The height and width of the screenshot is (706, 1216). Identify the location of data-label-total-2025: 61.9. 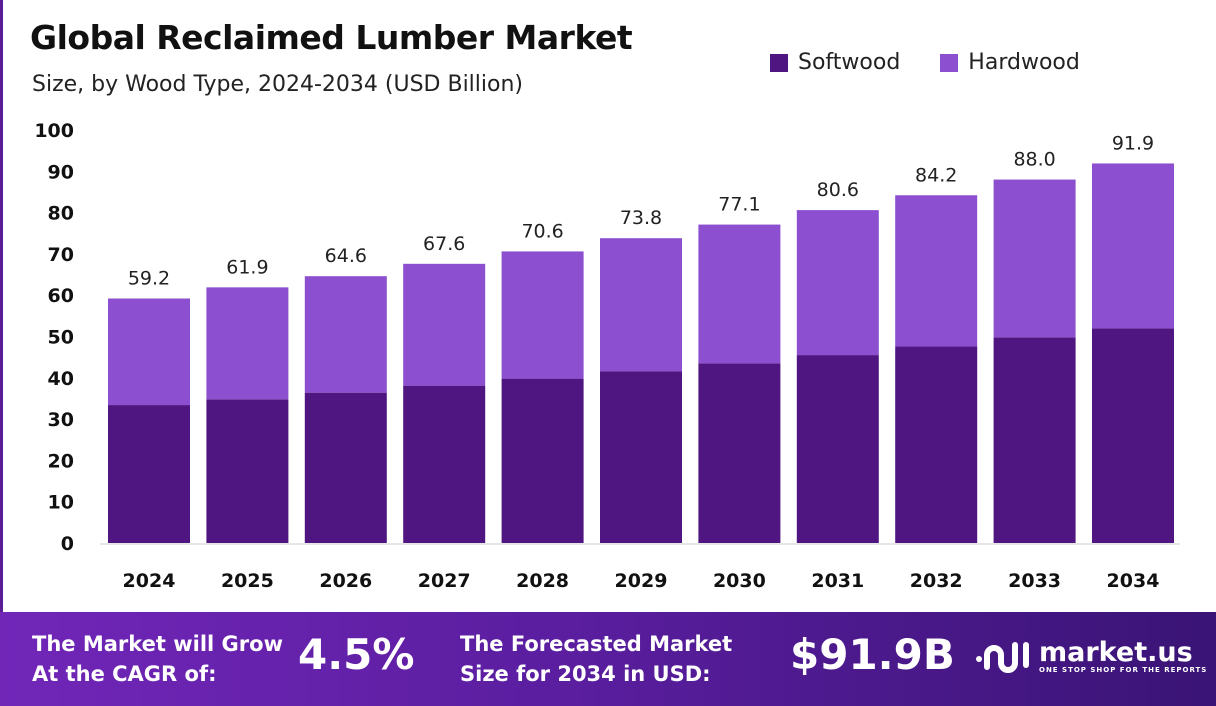
(247, 267).